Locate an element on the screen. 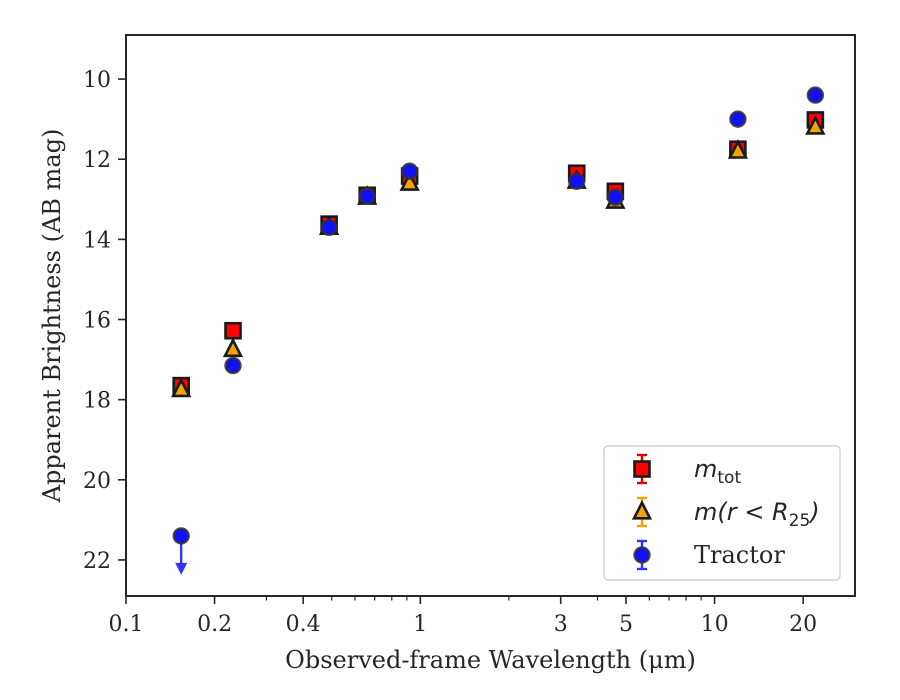  y-axis-label: Apparent Brightness (AB mag) is located at coordinates (52, 316).